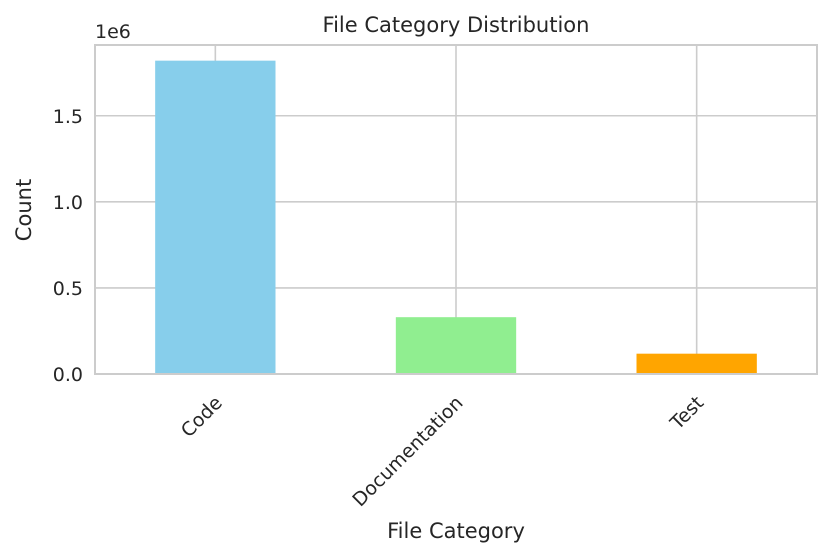  I want to click on y-tick-label: 1.5, so click(68, 117).